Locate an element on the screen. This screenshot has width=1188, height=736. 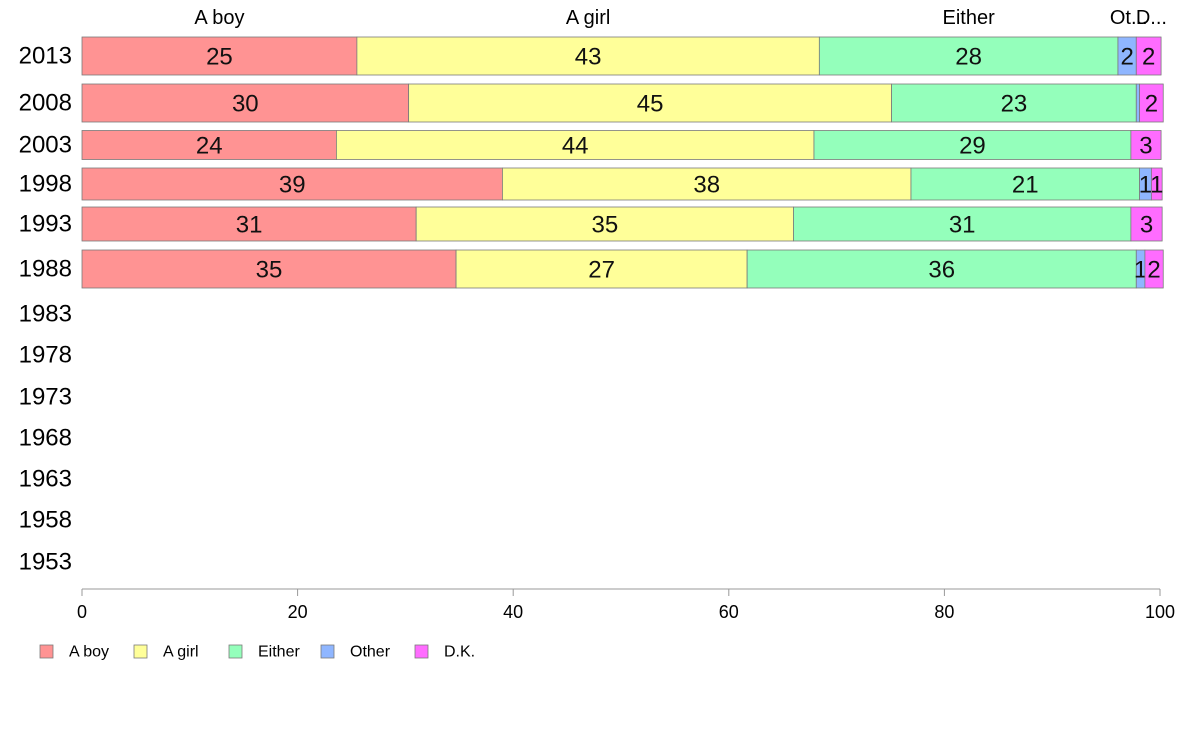
year-label-1983: 1983 is located at coordinates (45, 314).